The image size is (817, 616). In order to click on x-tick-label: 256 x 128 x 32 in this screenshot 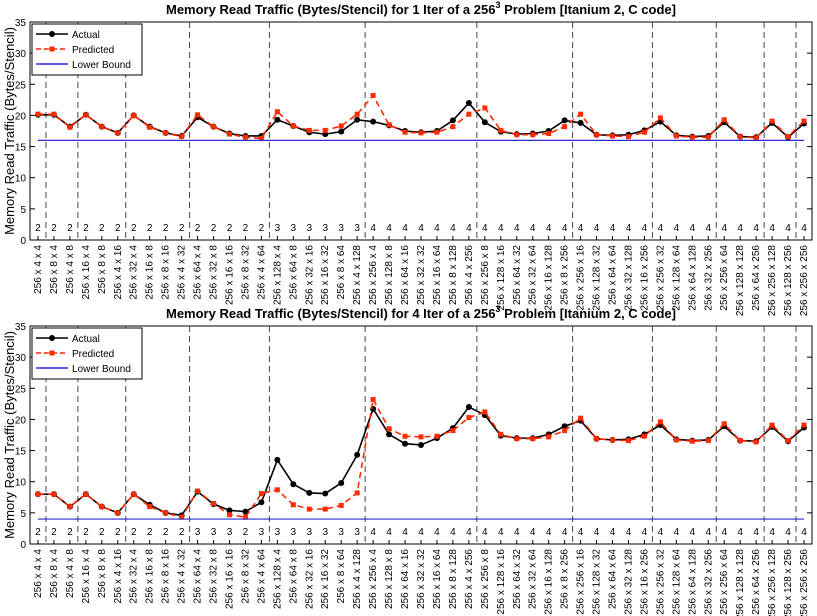, I will do `click(597, 582)`.